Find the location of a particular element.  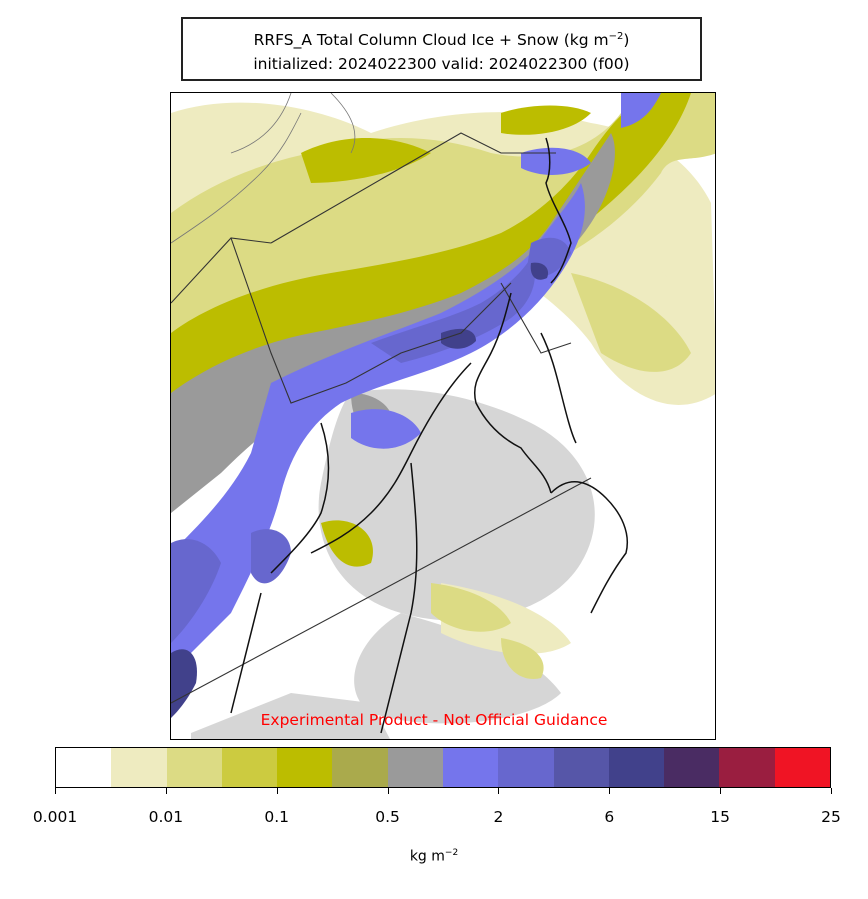

colorbar-tick-label: 25 is located at coordinates (831, 817).